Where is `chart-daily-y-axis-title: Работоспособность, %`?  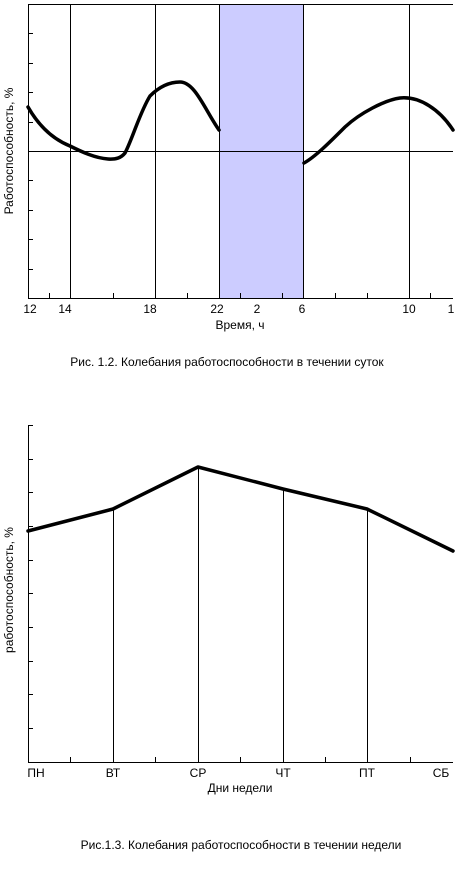 chart-daily-y-axis-title: Работоспособность, % is located at coordinates (9, 150).